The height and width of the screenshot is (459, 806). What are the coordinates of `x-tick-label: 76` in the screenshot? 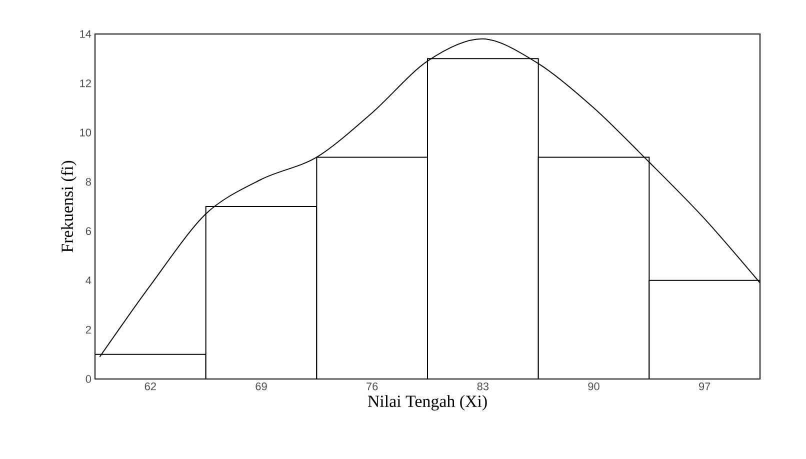 It's located at (372, 386).